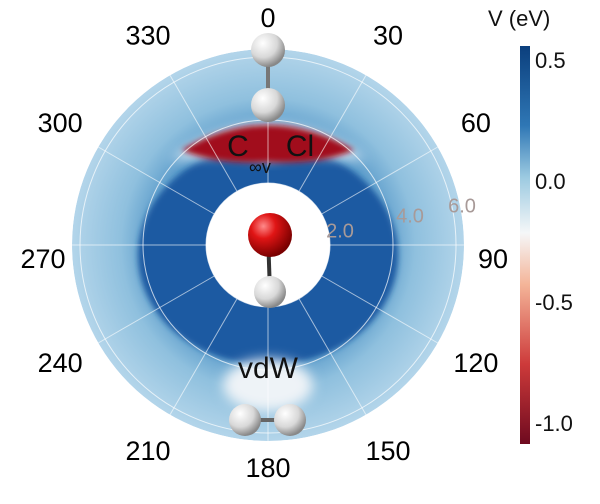  What do you see at coordinates (340, 231) in the screenshot?
I see `radial-tick-label: 2.0` at bounding box center [340, 231].